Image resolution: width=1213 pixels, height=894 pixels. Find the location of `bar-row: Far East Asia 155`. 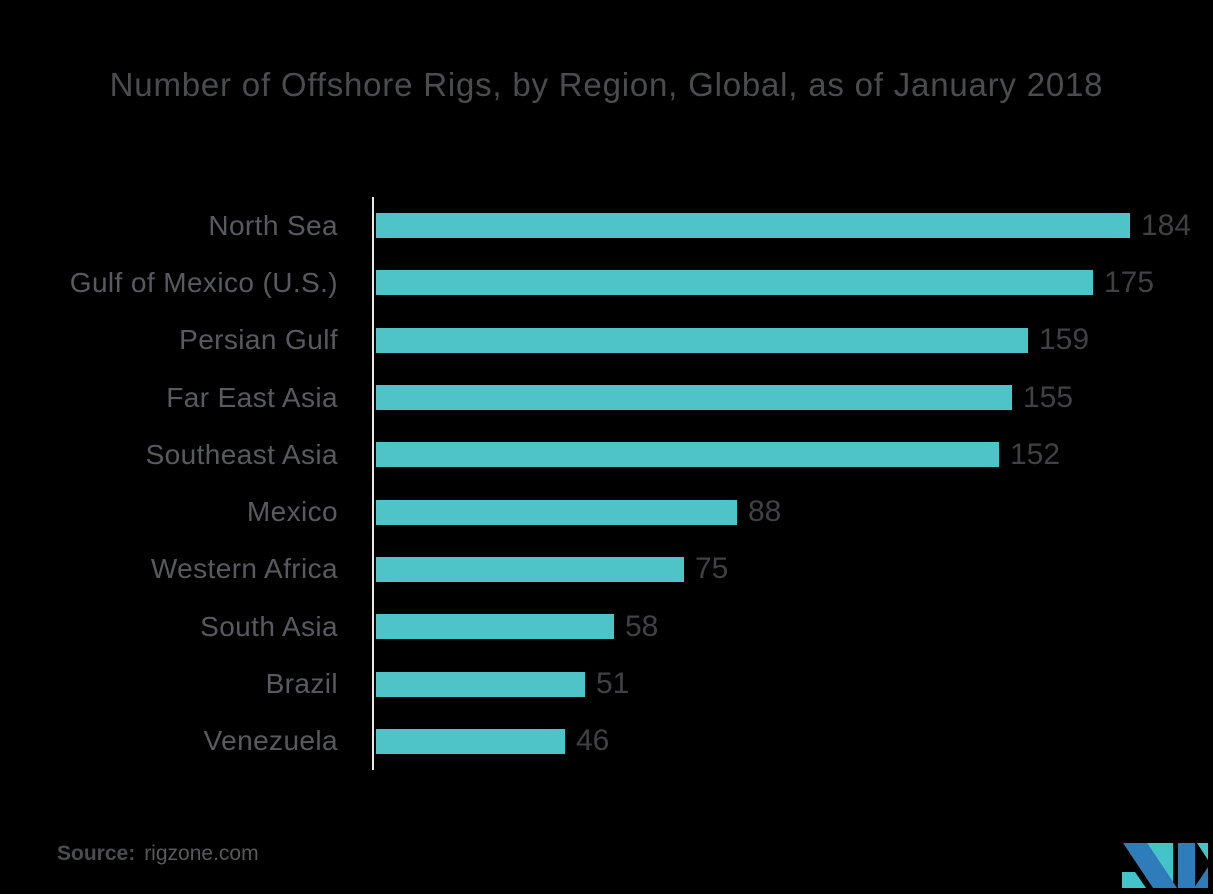

bar-row: Far East Asia 155 is located at coordinates (606, 397).